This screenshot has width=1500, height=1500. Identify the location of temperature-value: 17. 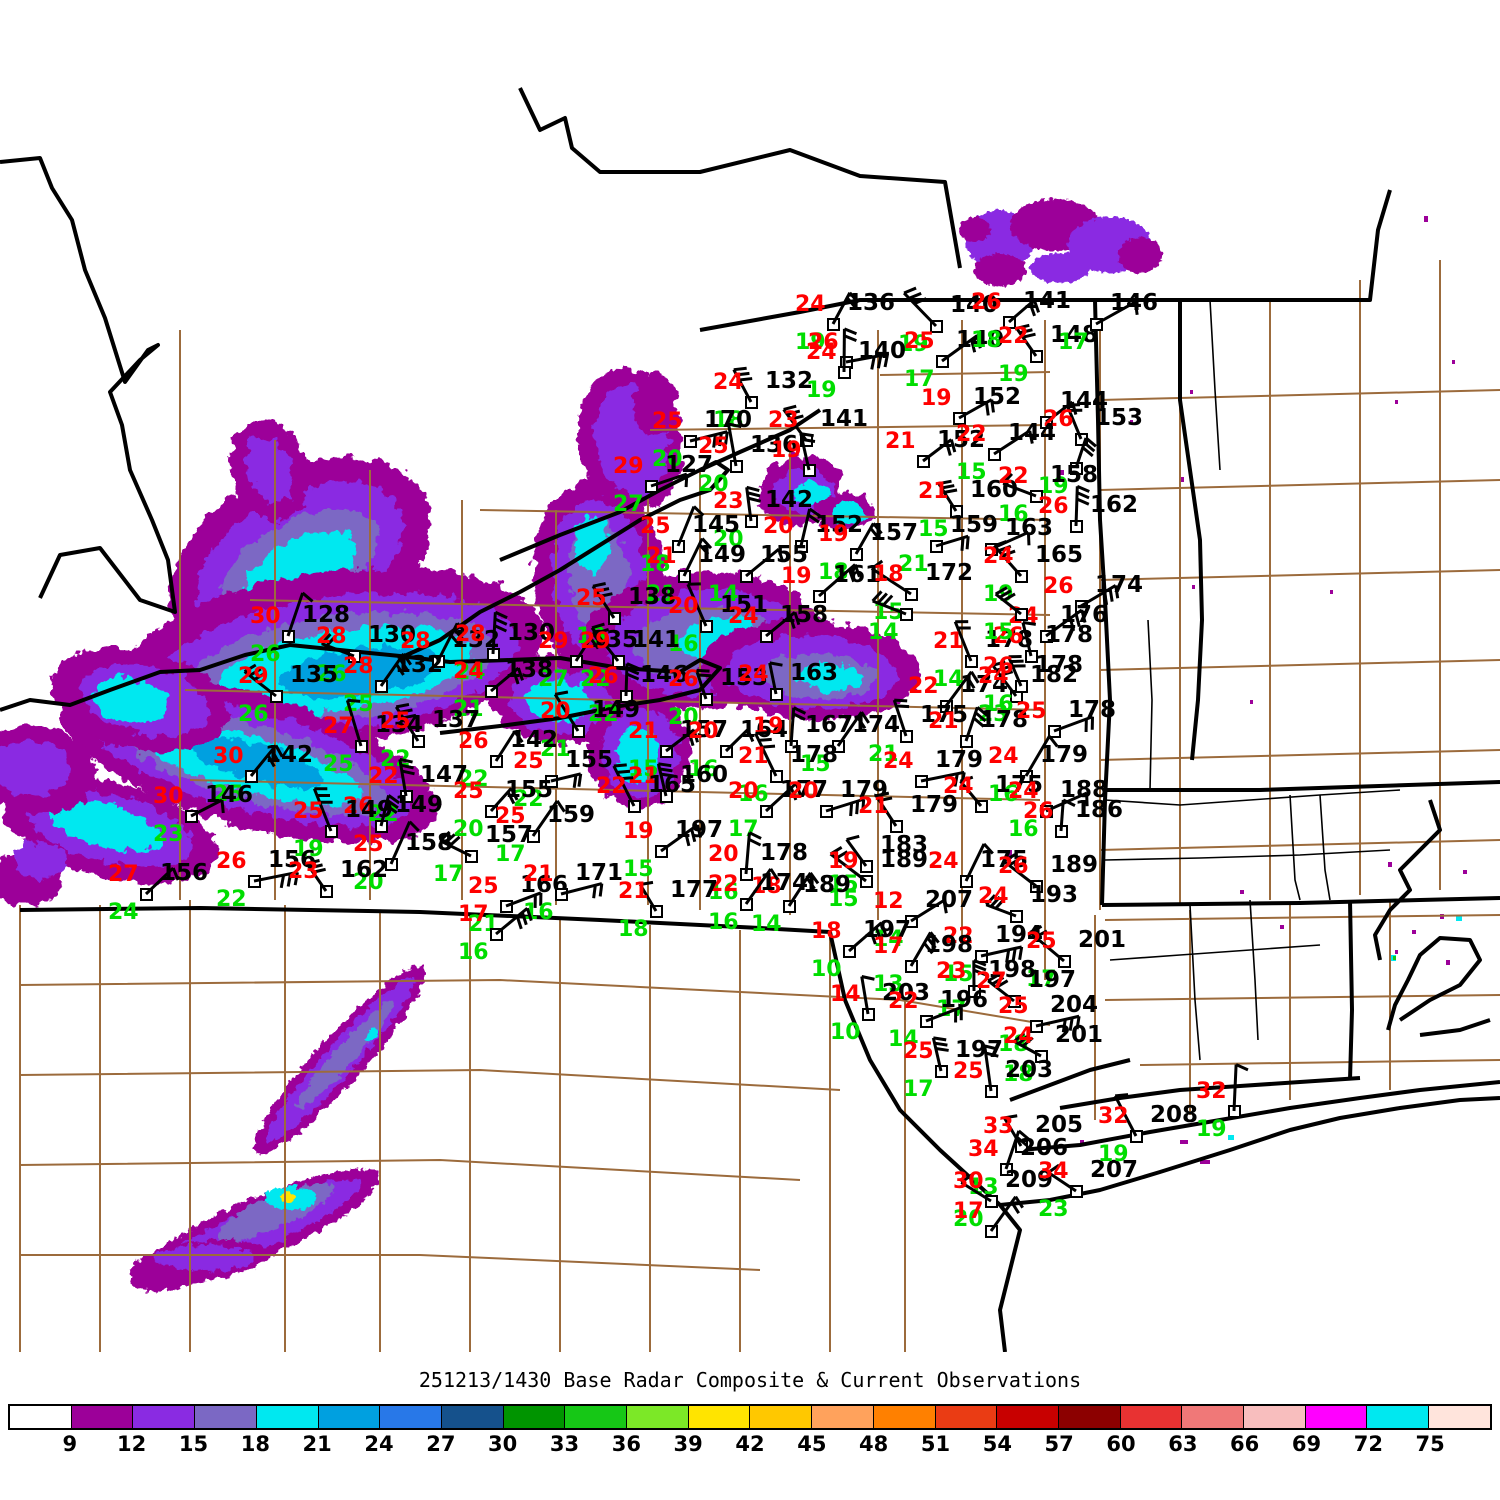
(473, 914).